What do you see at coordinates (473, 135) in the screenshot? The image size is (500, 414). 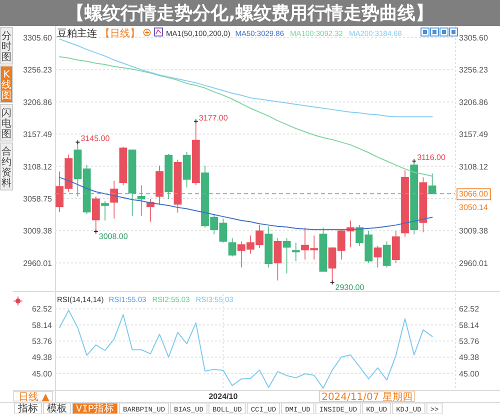 I see `y2-tick-label: 3157.49` at bounding box center [473, 135].